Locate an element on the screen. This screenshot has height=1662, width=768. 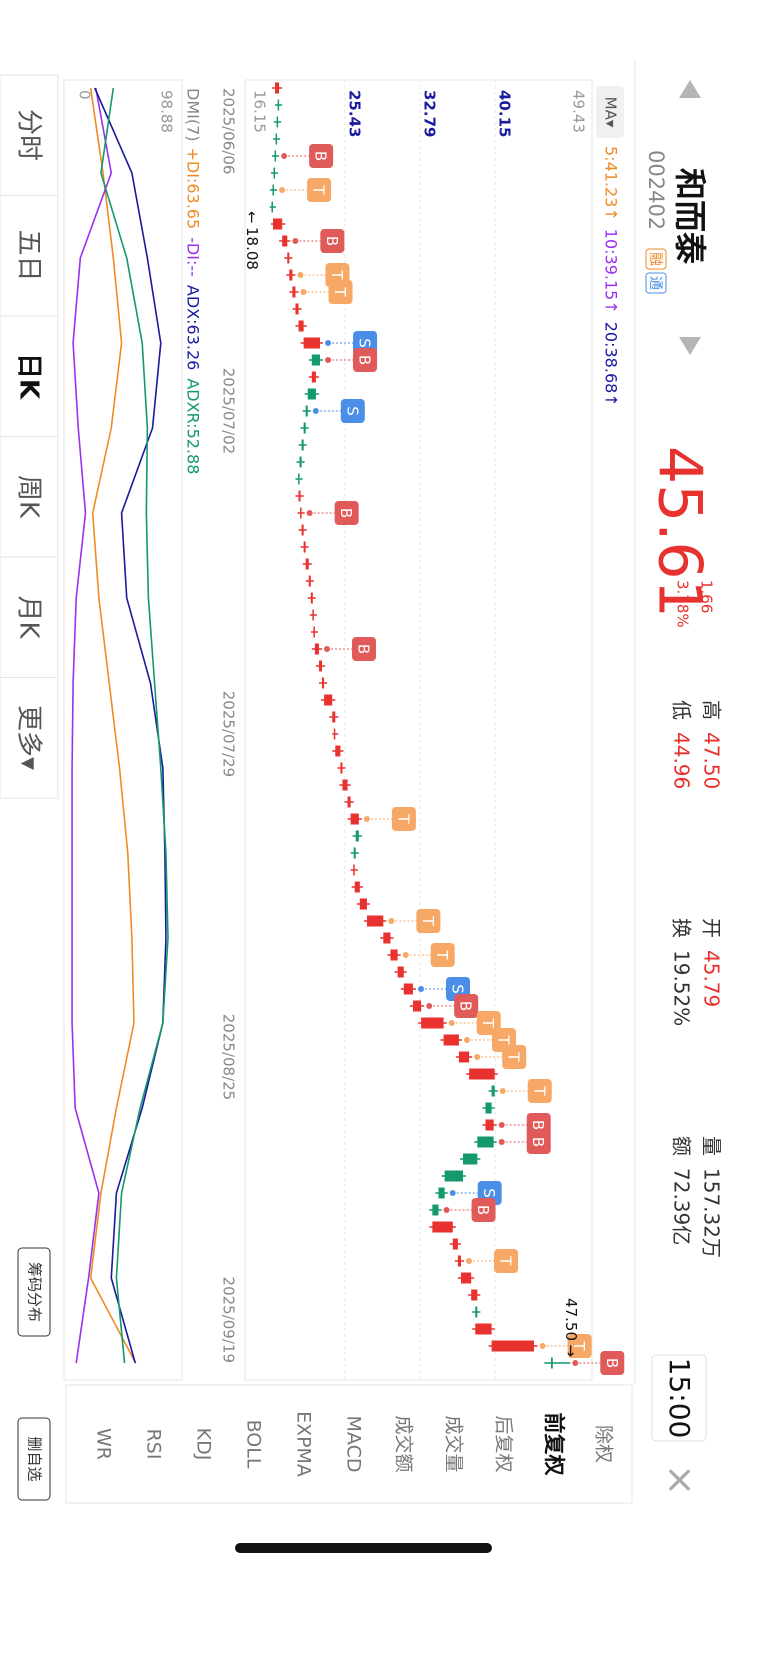
panel-option: WR is located at coordinates (104, 1444).